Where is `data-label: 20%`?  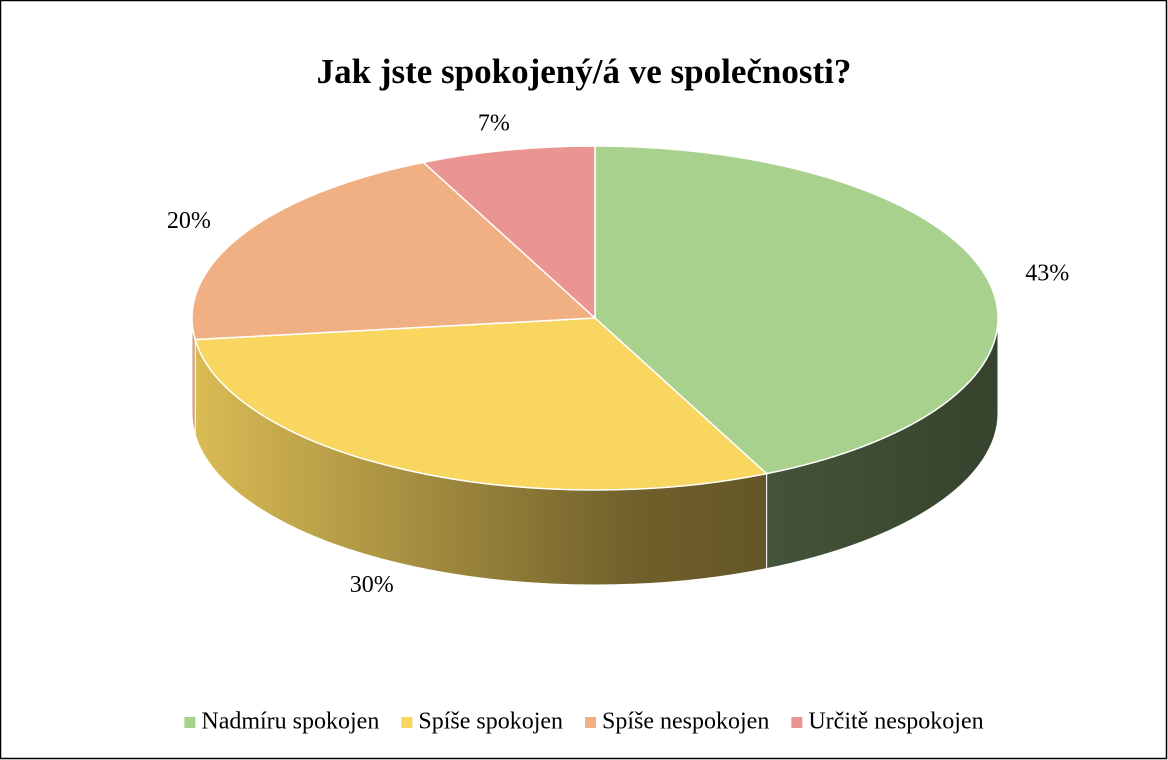
data-label: 20% is located at coordinates (189, 221).